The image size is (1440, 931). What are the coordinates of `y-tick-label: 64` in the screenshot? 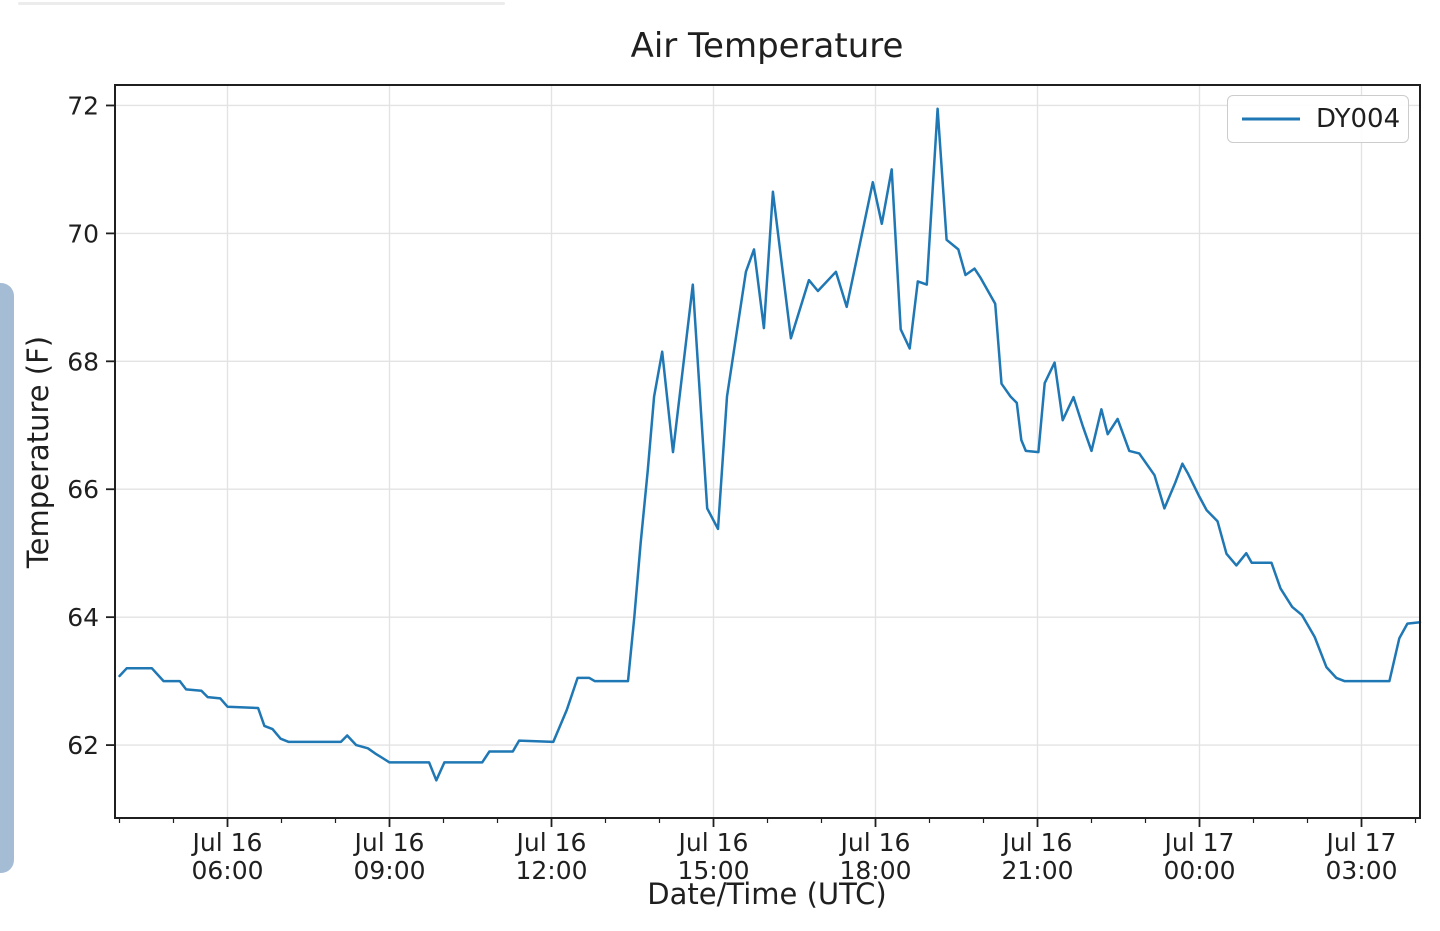 It's located at (83, 617).